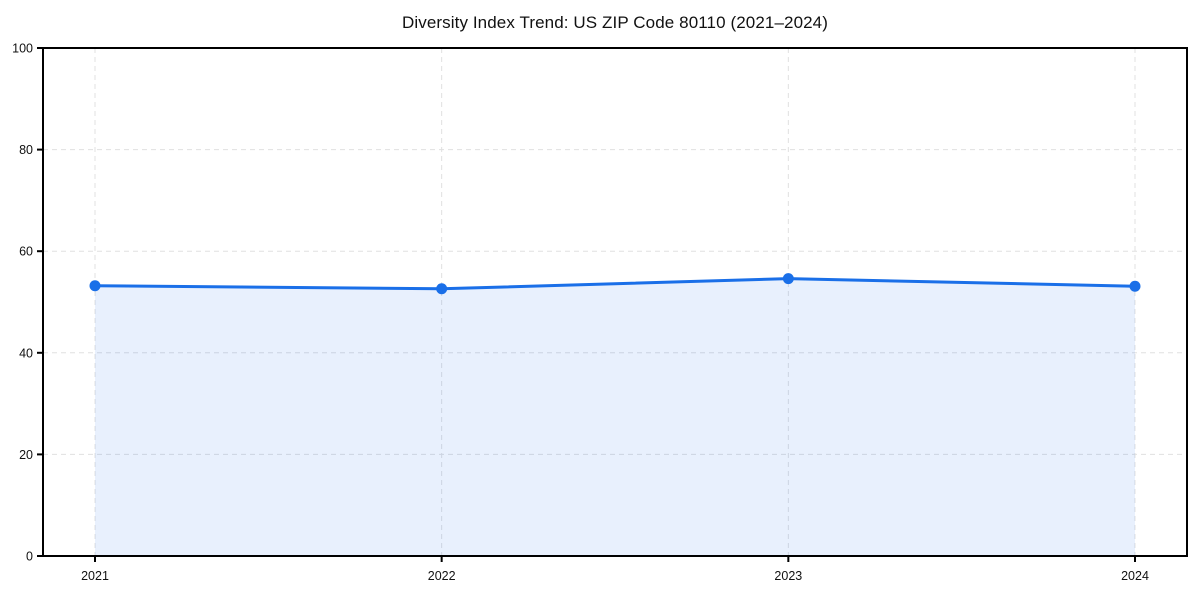 The width and height of the screenshot is (1200, 600). Describe the element at coordinates (788, 279) in the screenshot. I see `data-point-2023` at that location.